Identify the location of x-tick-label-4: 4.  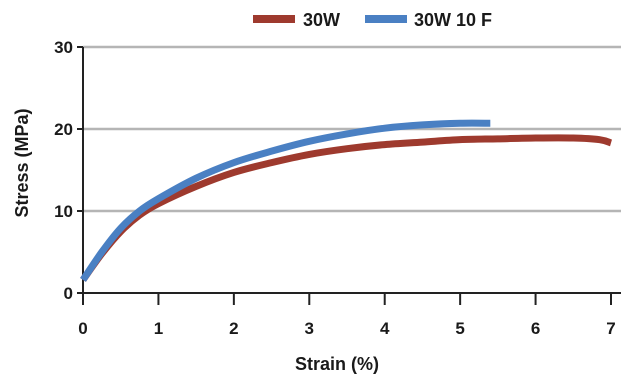
(385, 328).